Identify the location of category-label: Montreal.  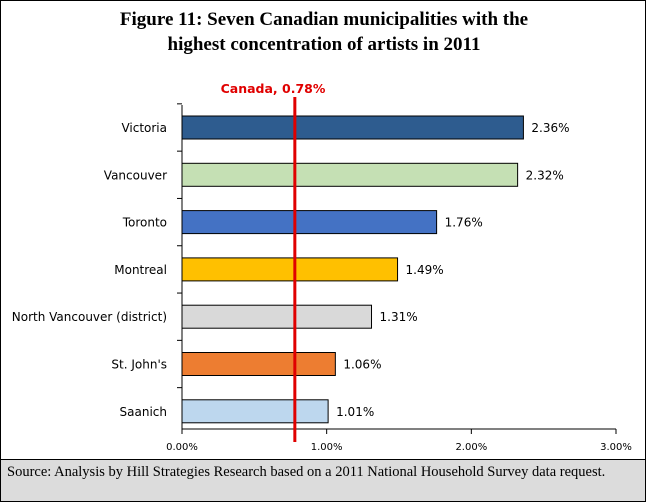
(140, 270).